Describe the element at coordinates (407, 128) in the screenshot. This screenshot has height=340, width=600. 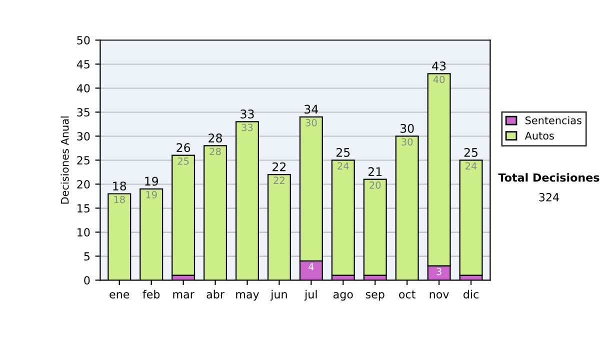
I see `total-label: 30` at that location.